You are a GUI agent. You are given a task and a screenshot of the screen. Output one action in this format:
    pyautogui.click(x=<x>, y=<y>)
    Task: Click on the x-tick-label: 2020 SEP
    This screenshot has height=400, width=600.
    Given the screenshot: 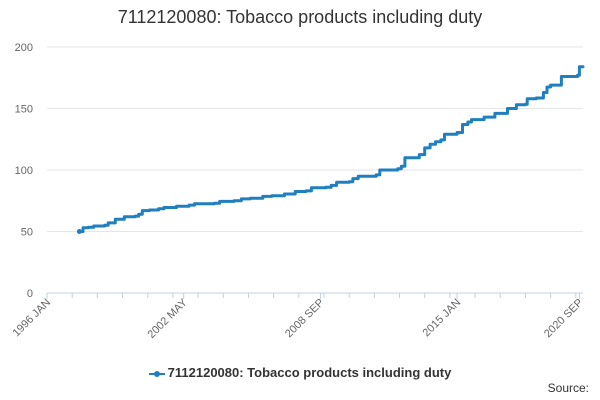 What is the action you would take?
    pyautogui.click(x=564, y=319)
    